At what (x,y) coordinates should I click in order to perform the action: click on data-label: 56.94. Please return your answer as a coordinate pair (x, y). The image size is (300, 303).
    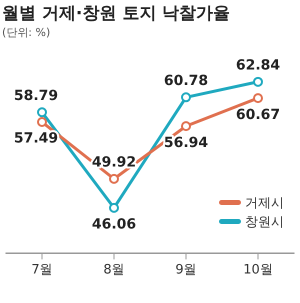
    Looking at the image, I should click on (186, 142).